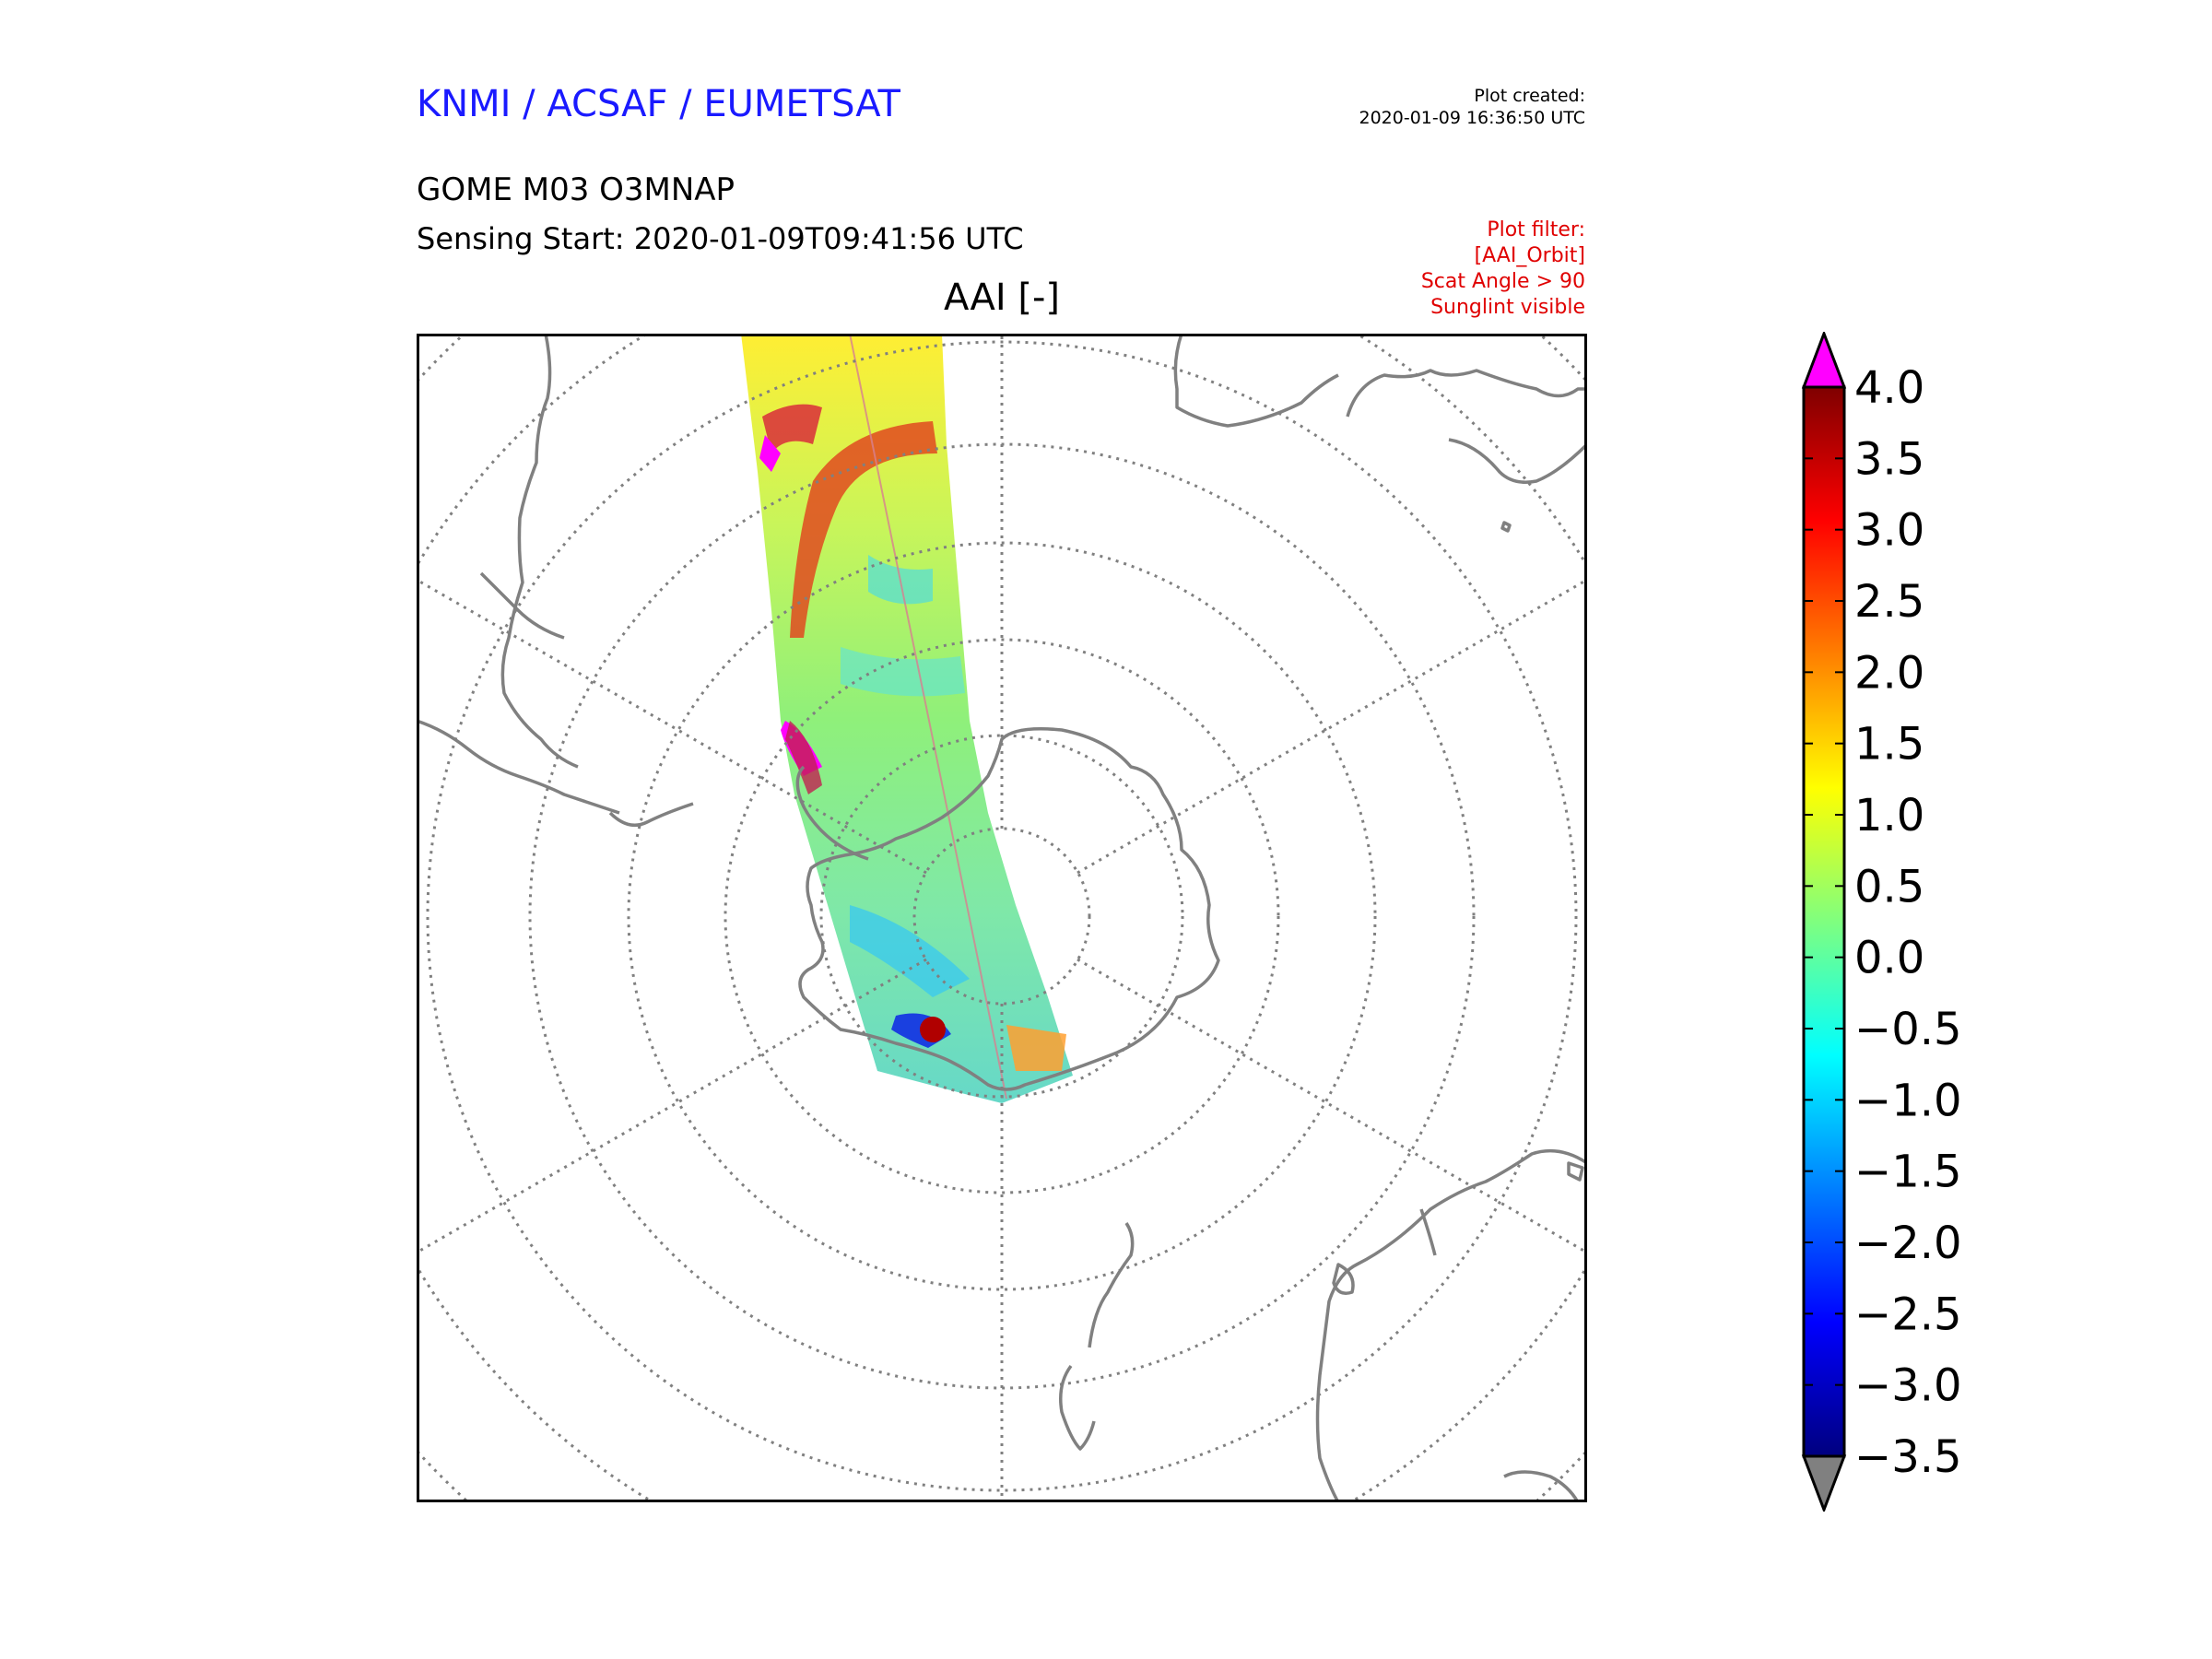 The height and width of the screenshot is (1659, 2212). I want to click on colorbar-tick-label: −1.5, so click(1908, 1172).